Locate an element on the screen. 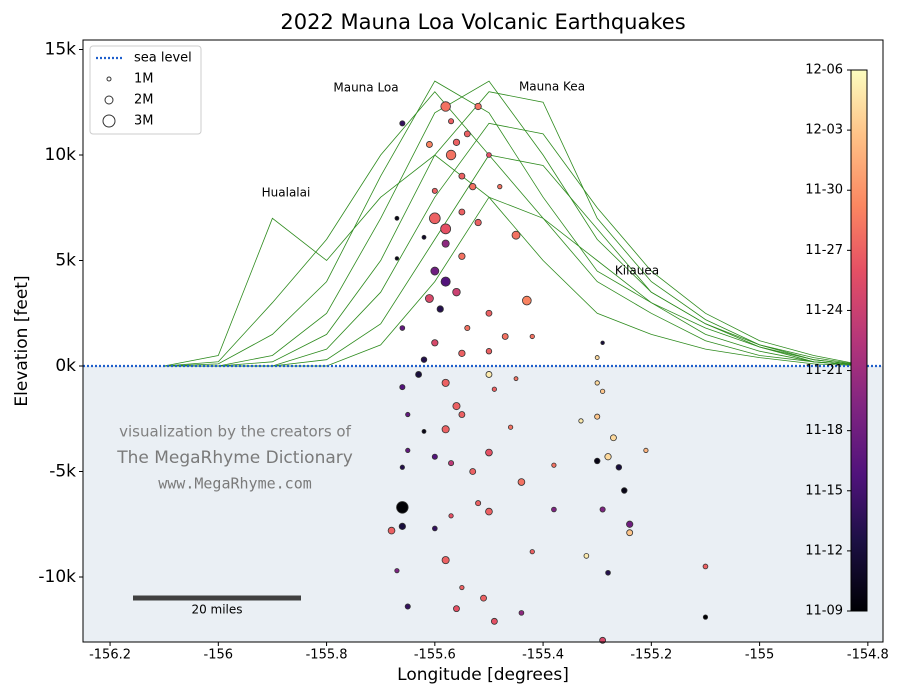 Image resolution: width=900 pixels, height=700 pixels. legend-label: 1M is located at coordinates (144, 79).